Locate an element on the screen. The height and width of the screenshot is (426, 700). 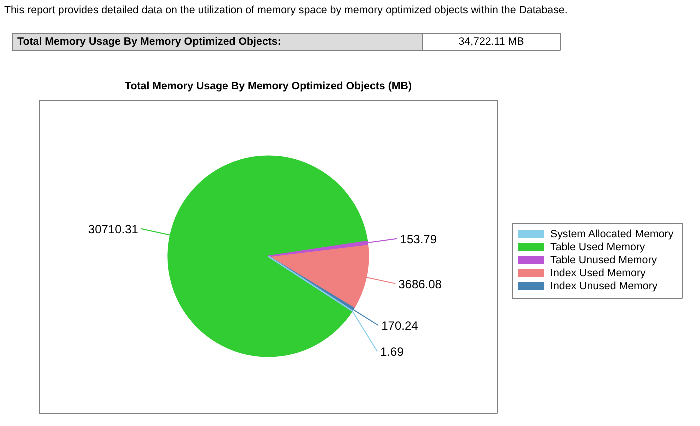
legend-label: Index Used Memory is located at coordinates (598, 274).